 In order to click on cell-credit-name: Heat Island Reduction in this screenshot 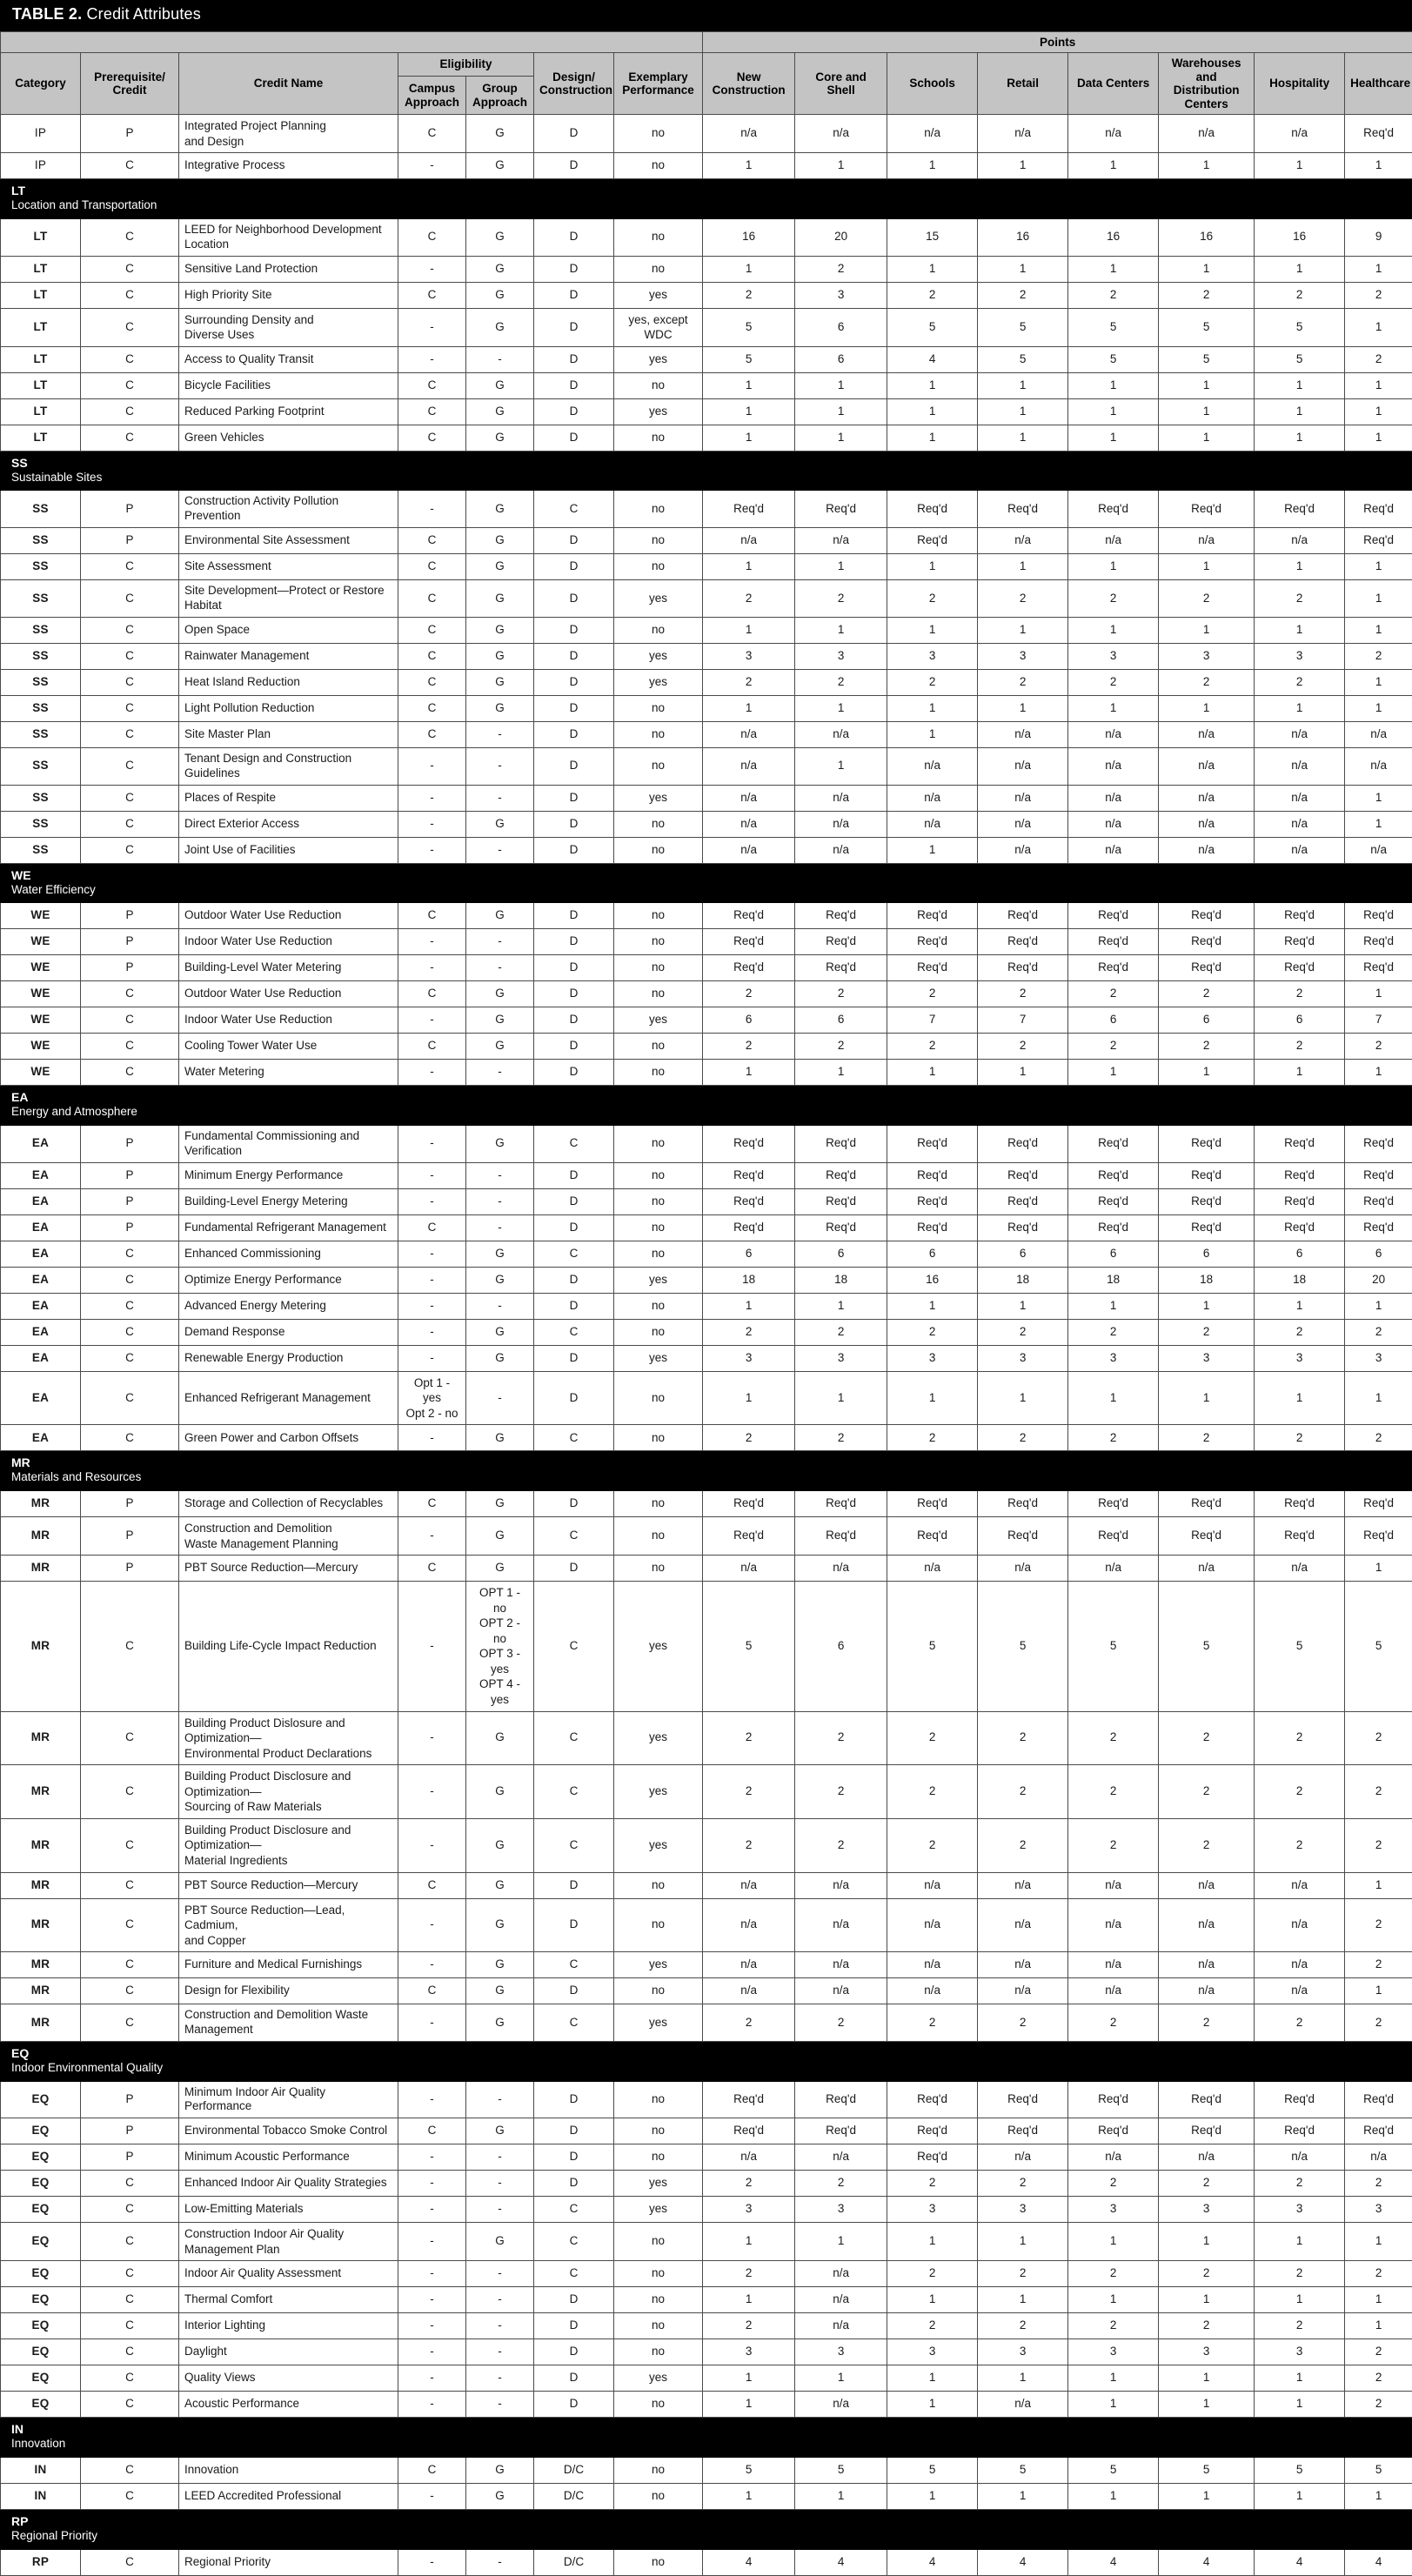, I will do `click(289, 682)`.